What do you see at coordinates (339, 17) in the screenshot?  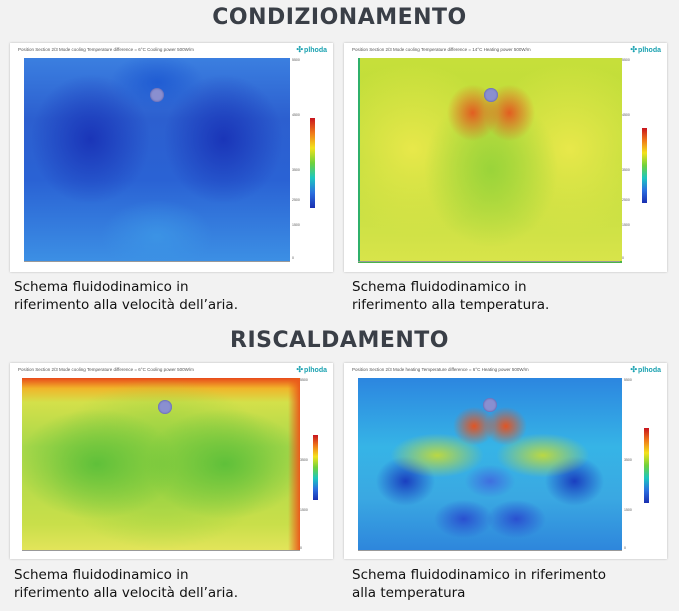 I see `cooling-section-title: CONDIZIONAMENTO` at bounding box center [339, 17].